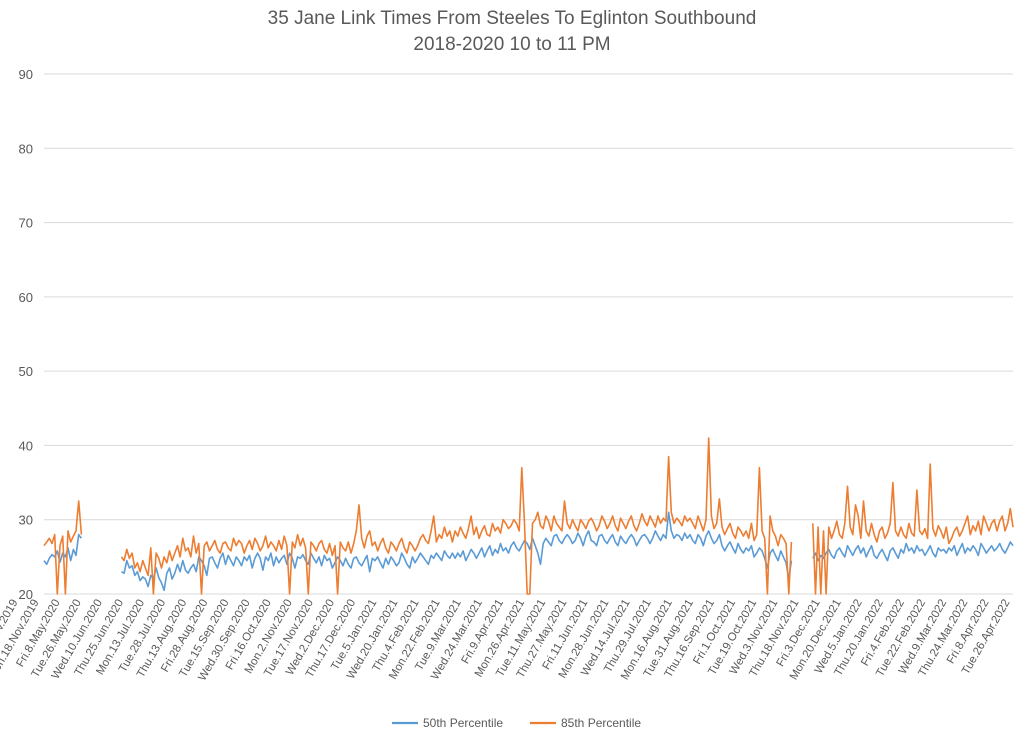 The width and height of the screenshot is (1024, 740). Describe the element at coordinates (26, 74) in the screenshot. I see `y-tick-label: 90` at that location.